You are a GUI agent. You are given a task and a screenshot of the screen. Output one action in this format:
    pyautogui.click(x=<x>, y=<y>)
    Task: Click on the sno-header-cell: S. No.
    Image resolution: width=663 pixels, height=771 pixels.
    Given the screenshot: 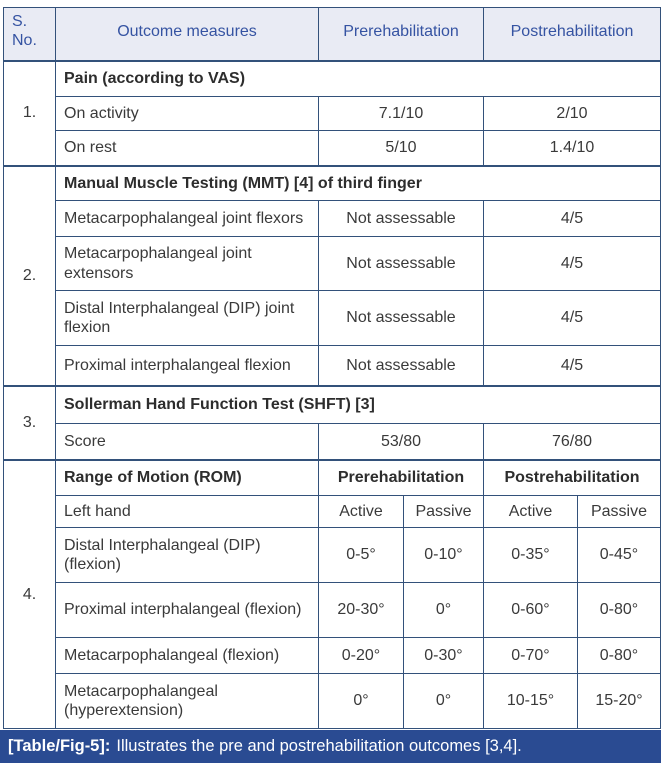 What is the action you would take?
    pyautogui.click(x=29, y=34)
    